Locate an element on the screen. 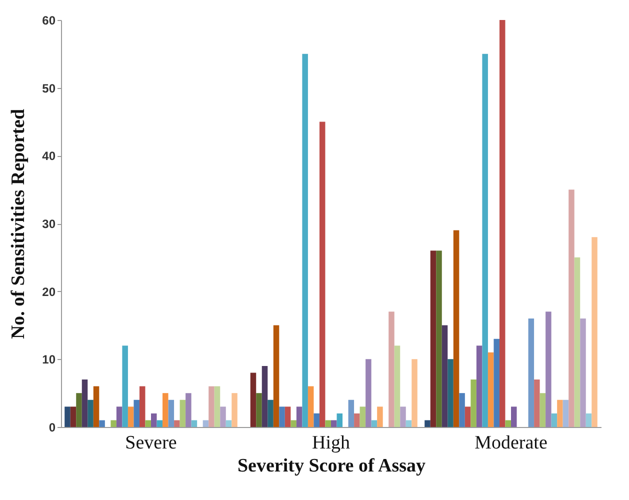 This screenshot has height=500, width=629. y-tick-label: 20 is located at coordinates (49, 291).